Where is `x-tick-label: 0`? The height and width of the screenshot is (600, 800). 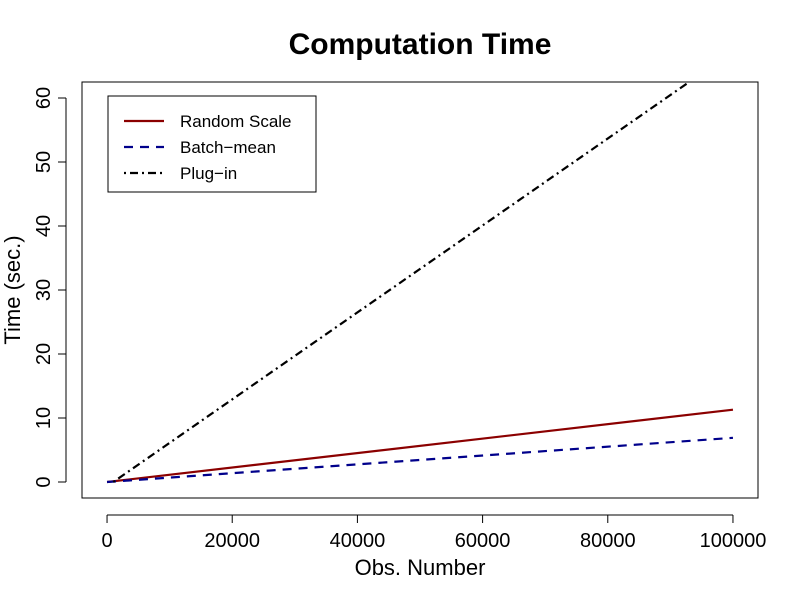 x-tick-label: 0 is located at coordinates (106, 541).